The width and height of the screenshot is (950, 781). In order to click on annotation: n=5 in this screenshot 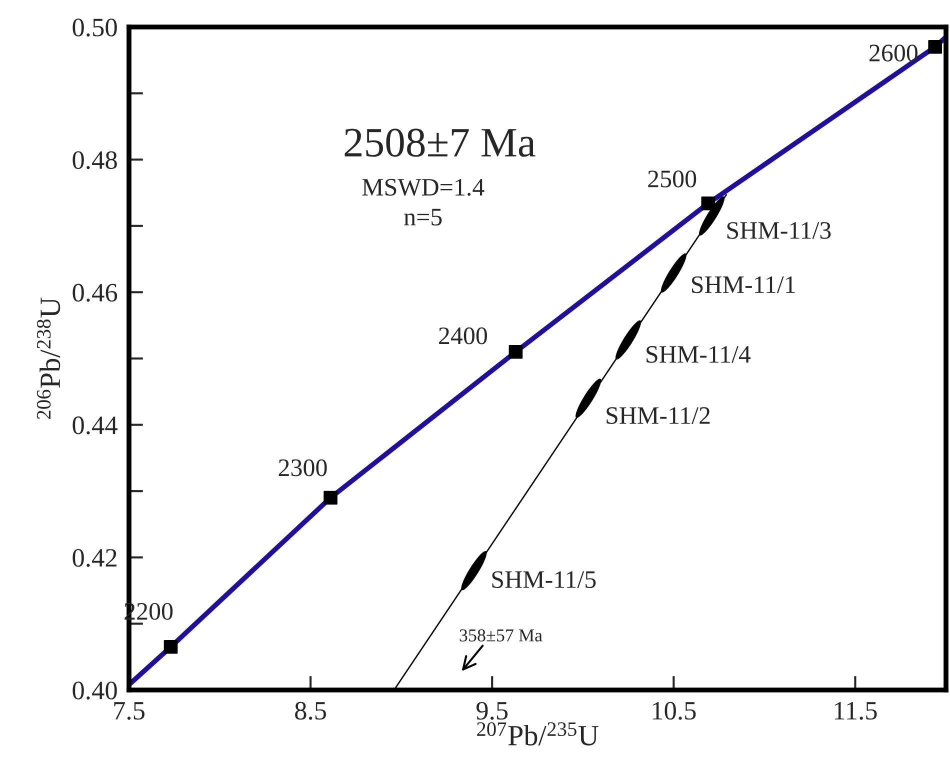, I will do `click(423, 217)`.